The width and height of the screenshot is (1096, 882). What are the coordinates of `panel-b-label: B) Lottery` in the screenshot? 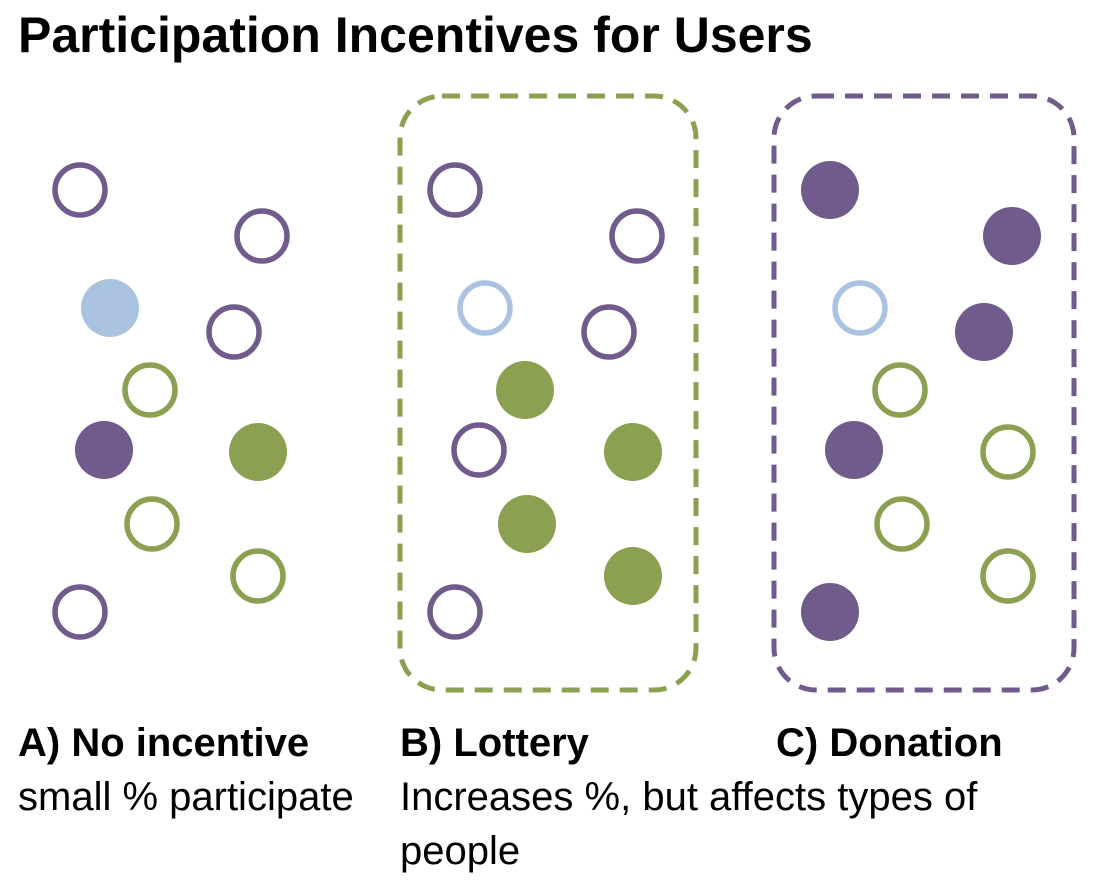 It's located at (494, 743).